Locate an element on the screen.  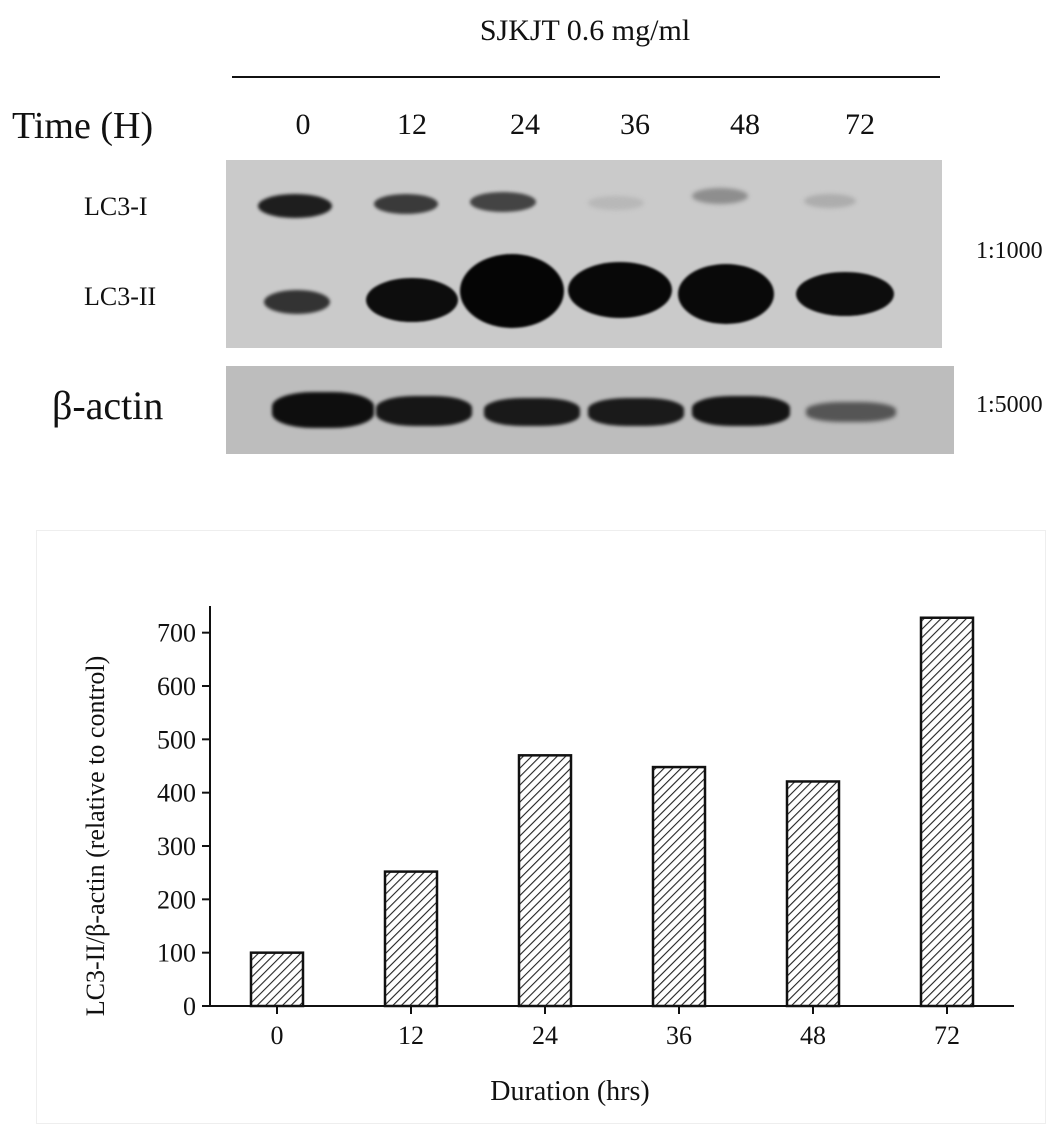
y-axis-label: LC3-II/β-actin (relative to control) is located at coordinates (95, 836).